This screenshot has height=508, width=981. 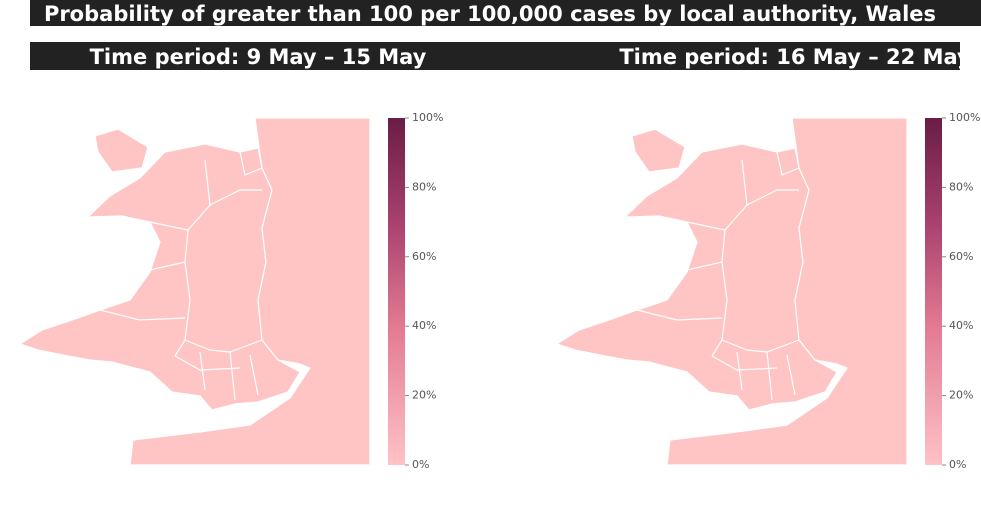 What do you see at coordinates (795, 57) in the screenshot?
I see `panel-heading: Time period: 16 May – 22 May` at bounding box center [795, 57].